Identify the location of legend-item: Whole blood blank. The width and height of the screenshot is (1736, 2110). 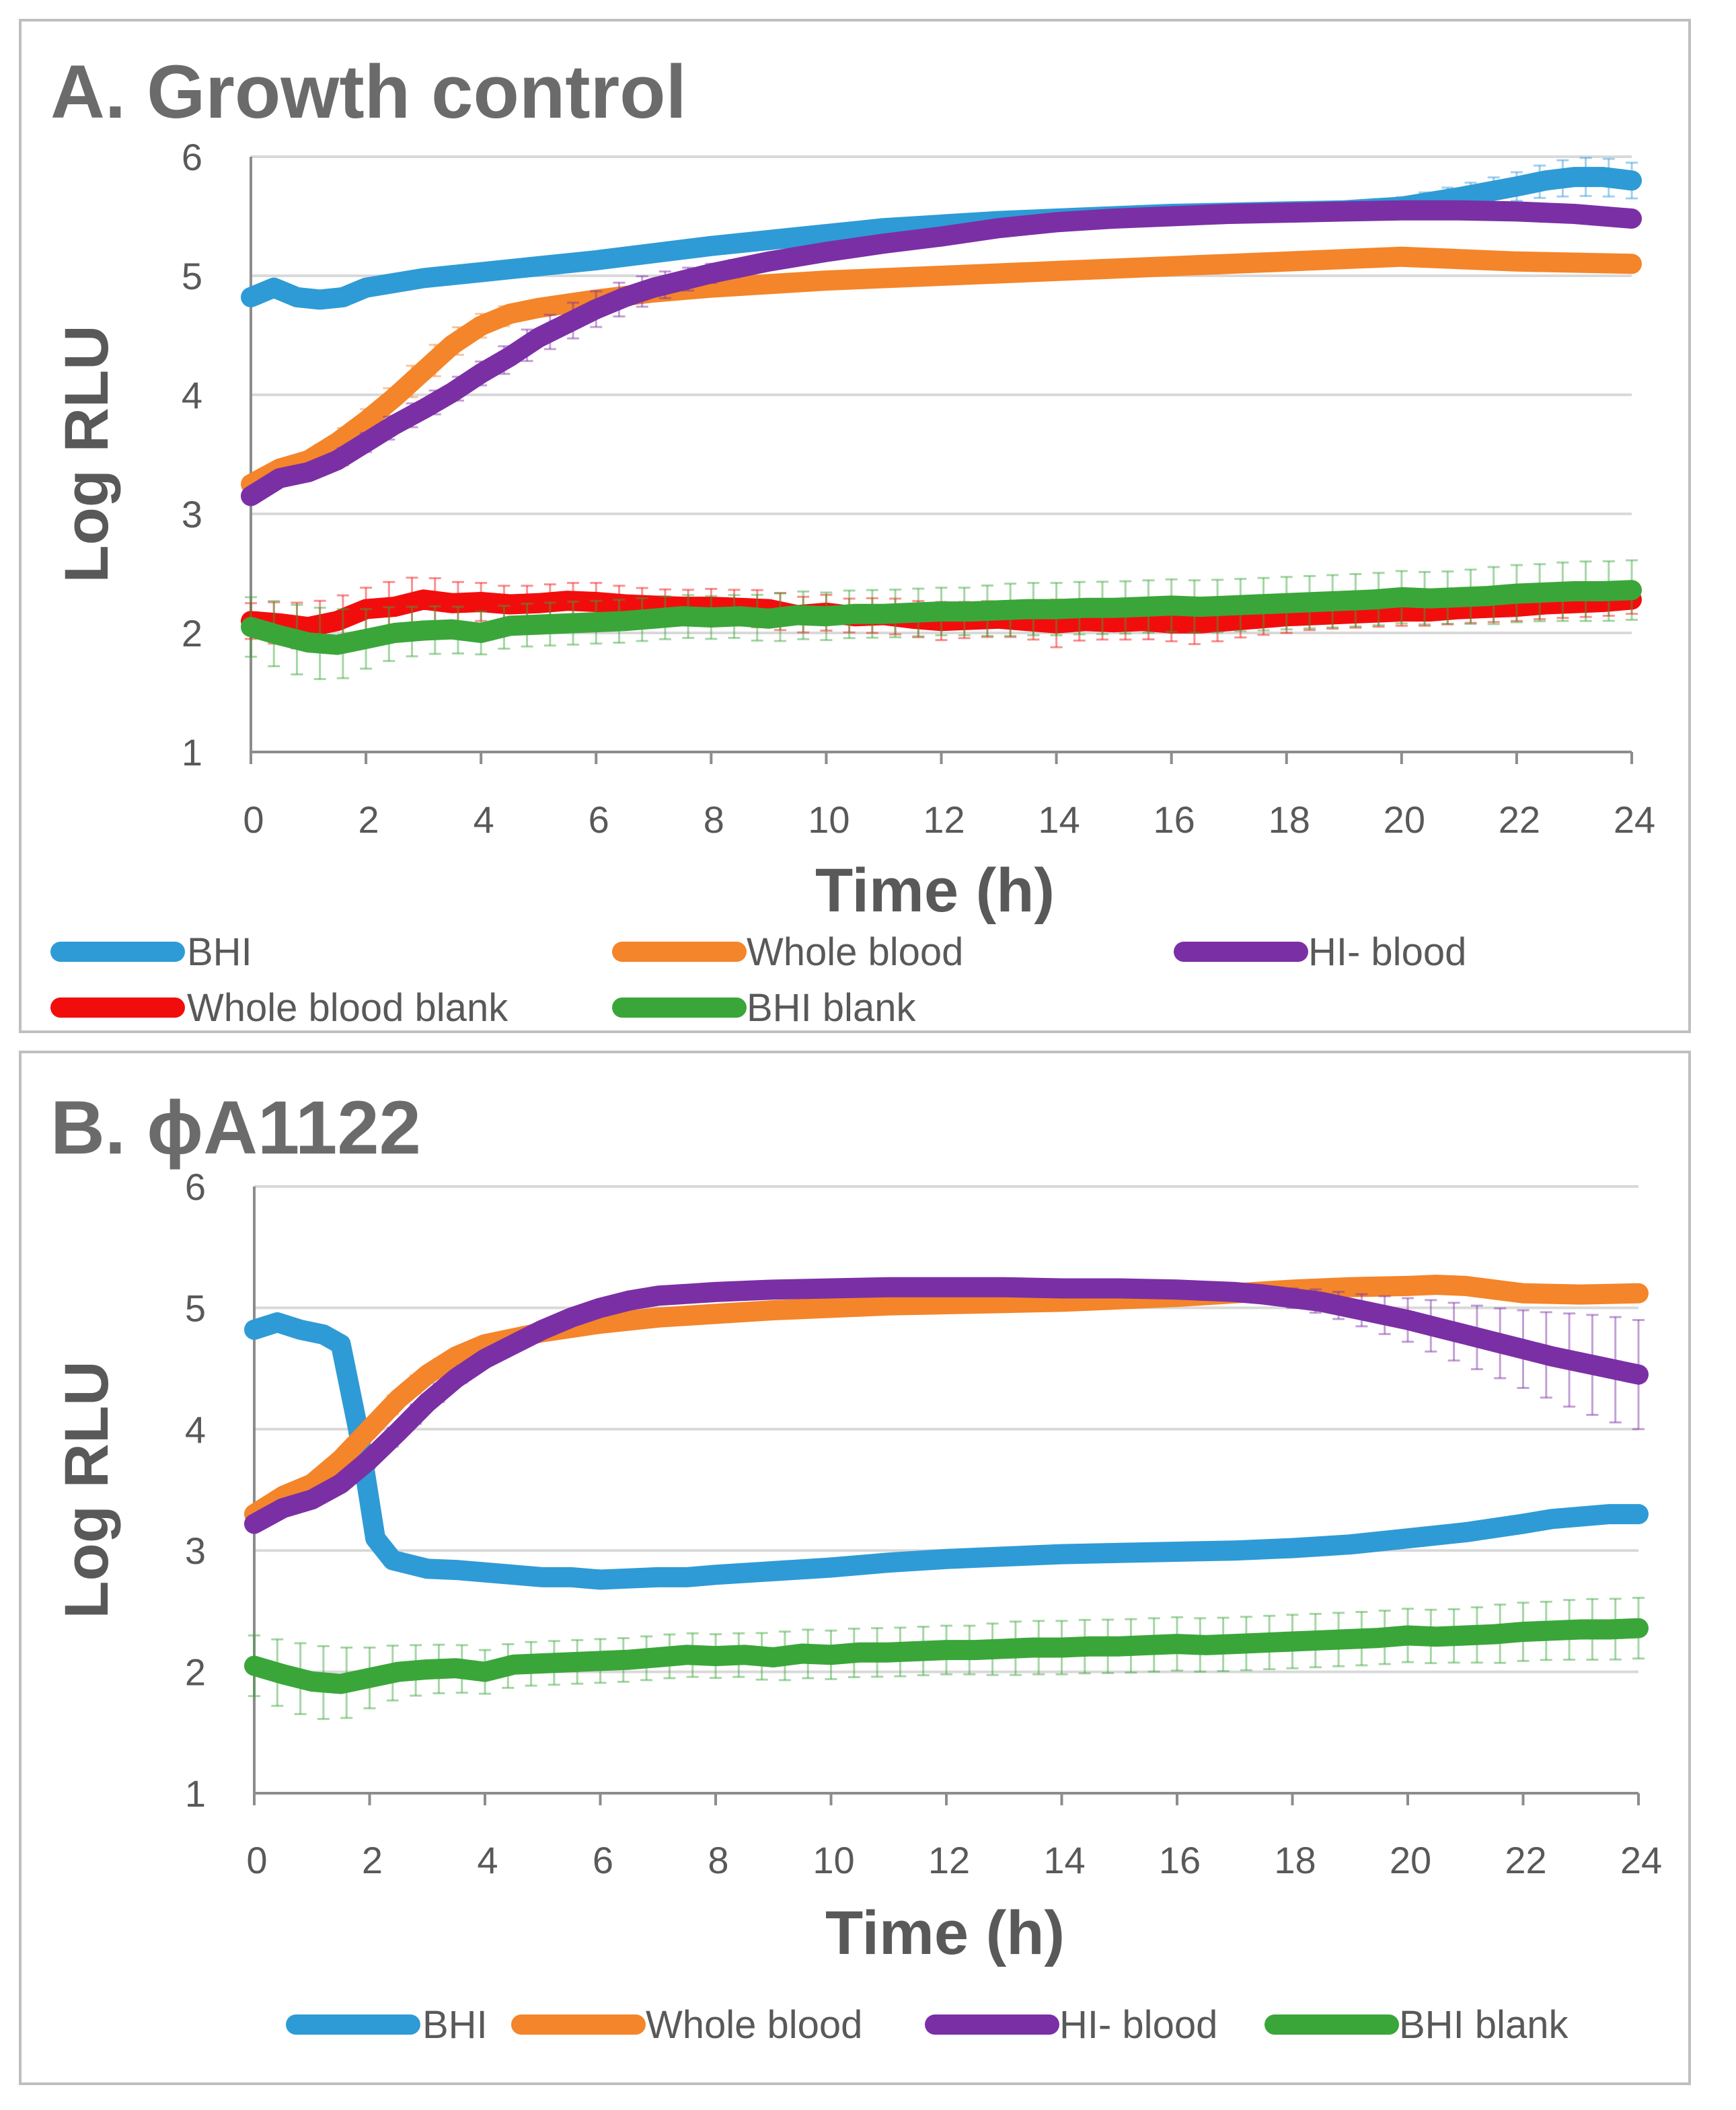
(279, 1008).